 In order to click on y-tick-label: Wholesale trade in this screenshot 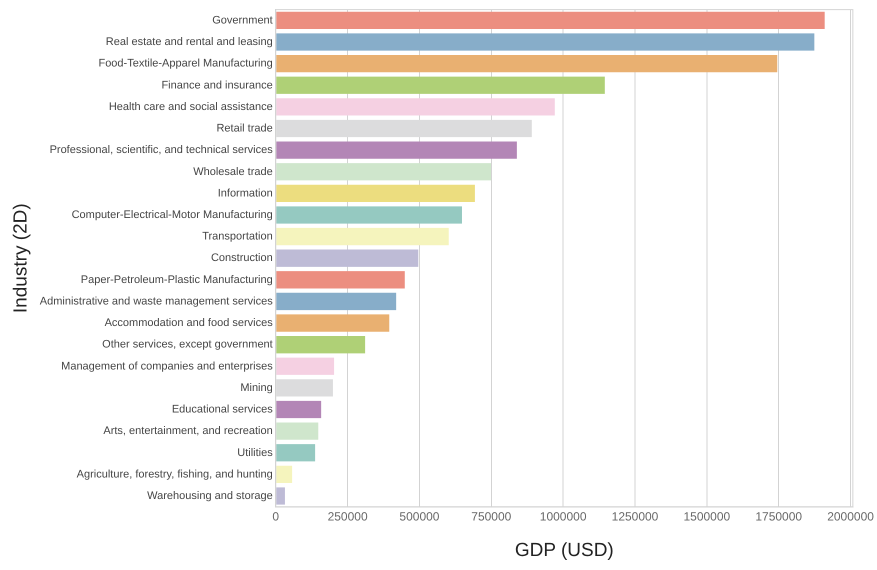, I will do `click(233, 172)`.